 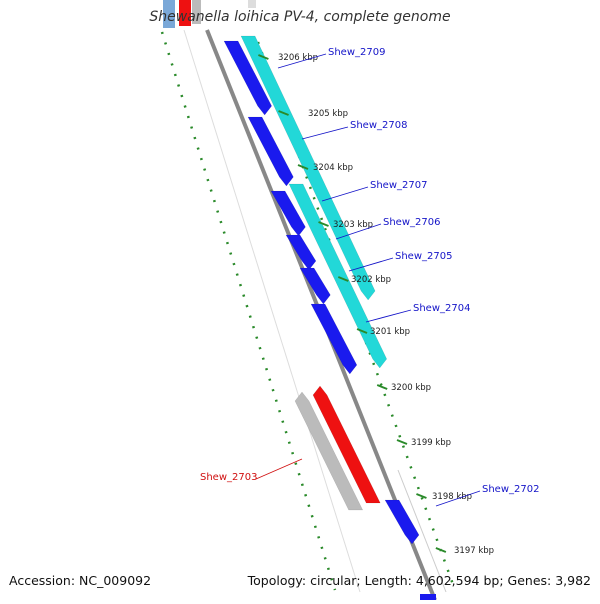 What do you see at coordinates (356, 52) in the screenshot?
I see `gene-label: Shew_2709` at bounding box center [356, 52].